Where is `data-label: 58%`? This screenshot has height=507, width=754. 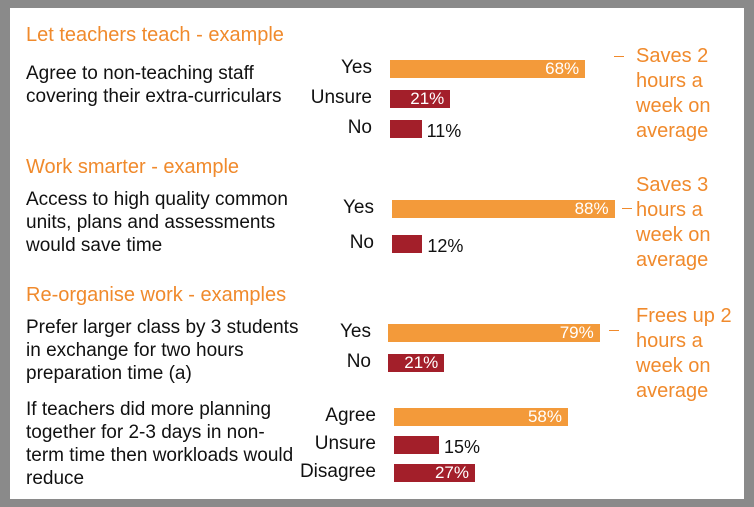 data-label: 58% is located at coordinates (544, 416).